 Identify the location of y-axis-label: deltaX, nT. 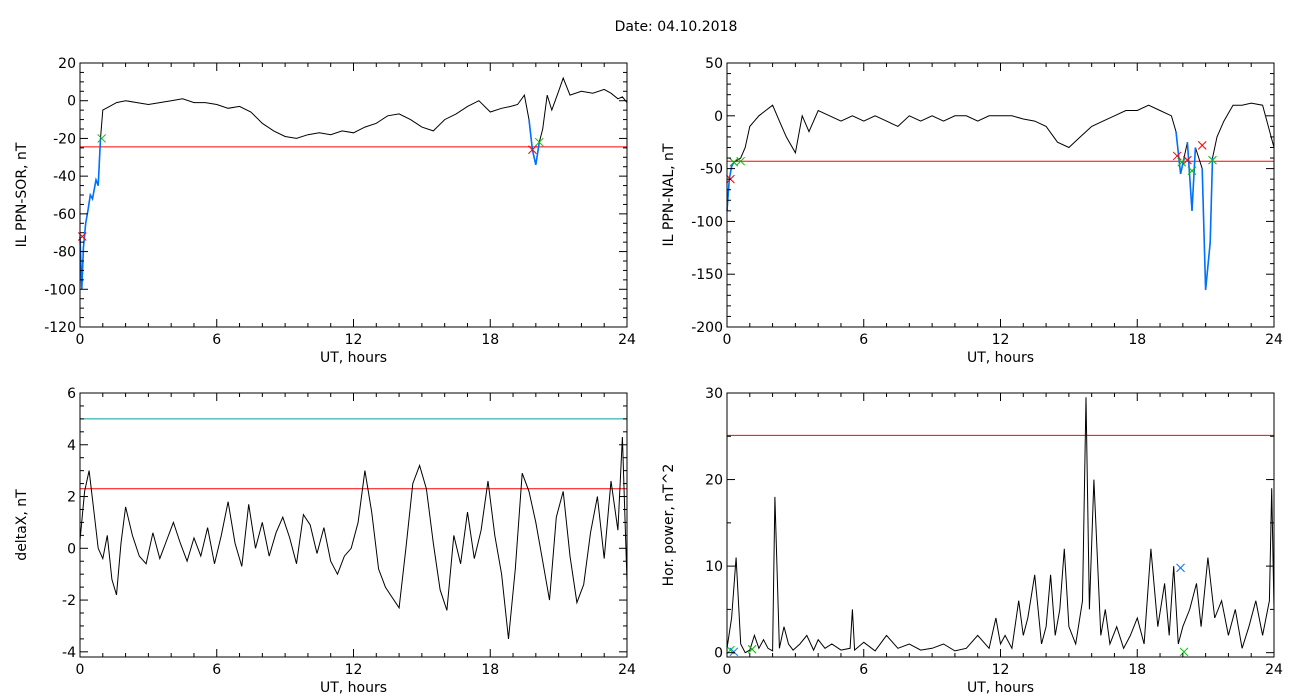
(22, 525).